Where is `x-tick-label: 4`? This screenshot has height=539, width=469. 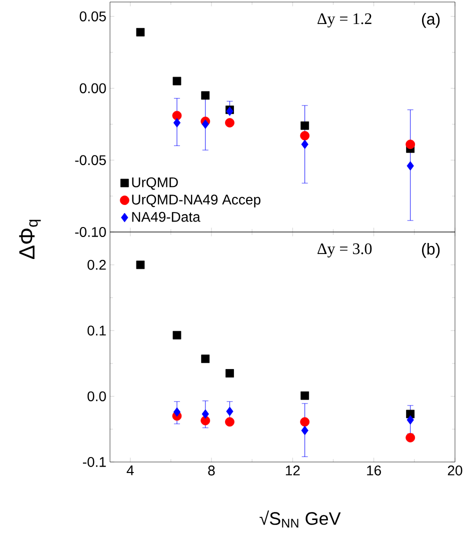
x-tick-label: 4 is located at coordinates (130, 471).